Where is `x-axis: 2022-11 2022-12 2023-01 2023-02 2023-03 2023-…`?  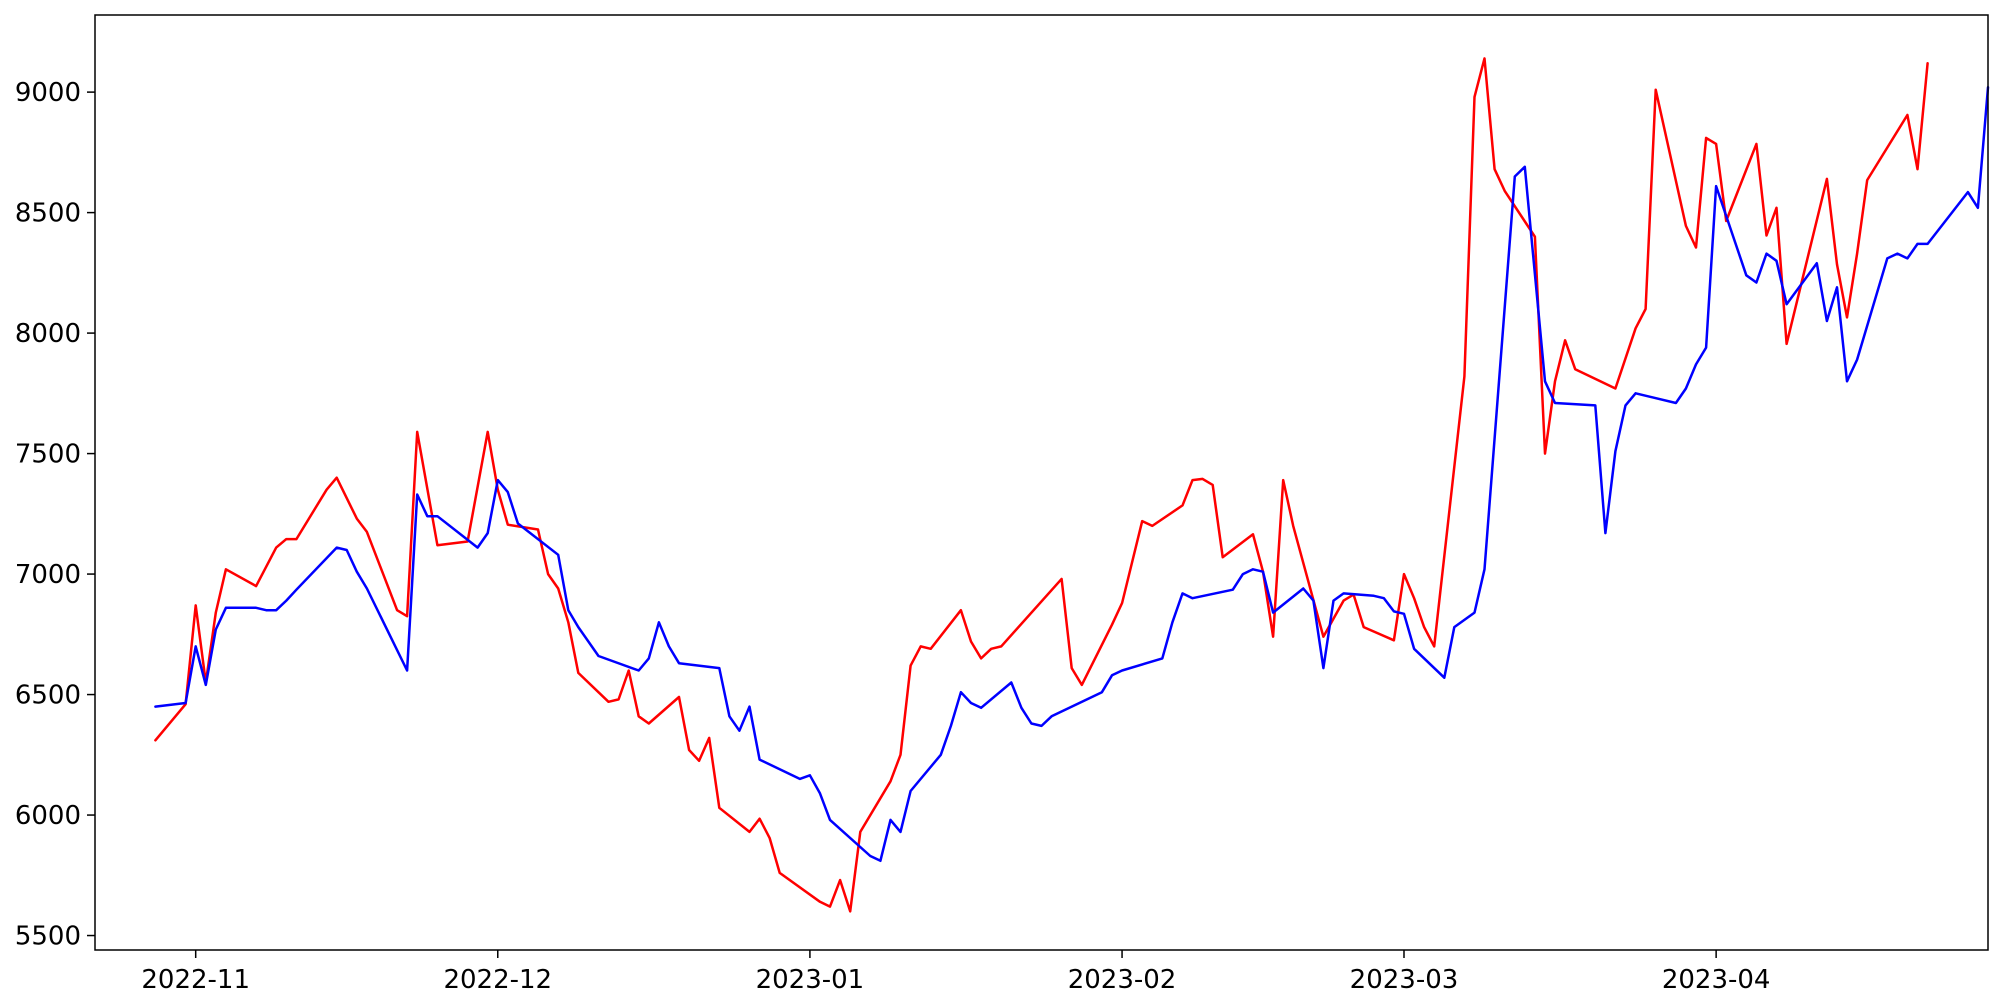 x-axis: 2022-11 2022-12 2023-01 2023-02 2023-03 2023-… is located at coordinates (955, 972).